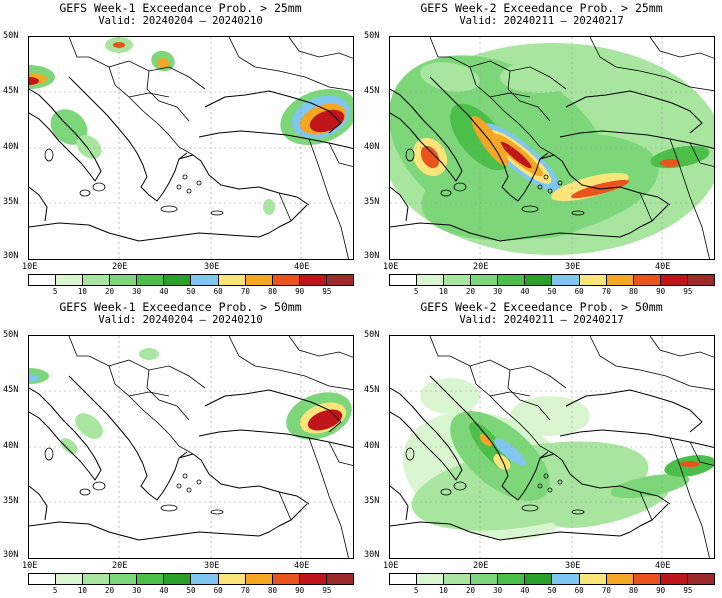 This screenshot has width=722, height=598. I want to click on colorbar-tick-label: 10, so click(443, 291).